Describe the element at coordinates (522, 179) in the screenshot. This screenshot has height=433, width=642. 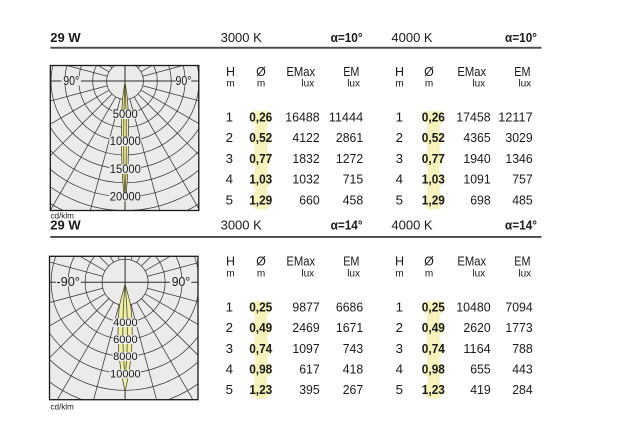
I see `svg-text: 757` at that location.